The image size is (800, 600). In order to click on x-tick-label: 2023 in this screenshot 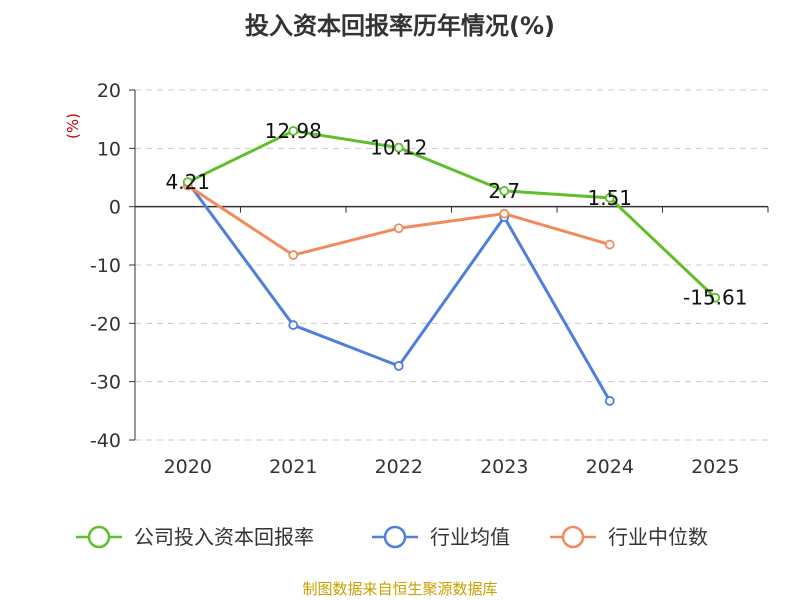, I will do `click(504, 467)`.